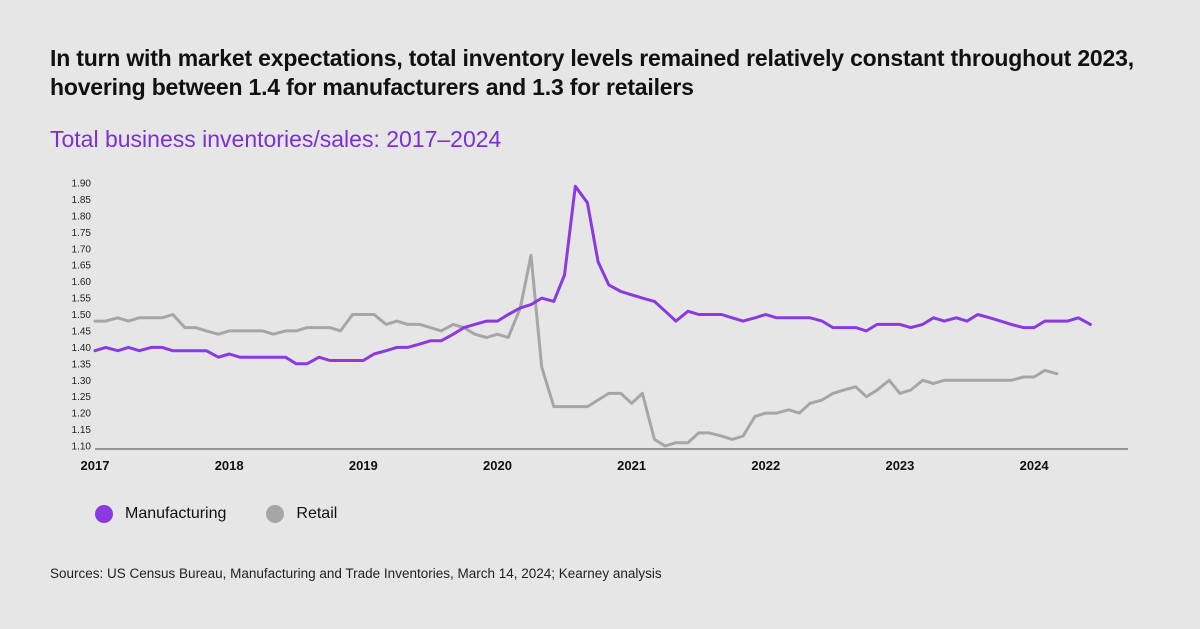  What do you see at coordinates (82, 430) in the screenshot?
I see `y-tick-label: 1.15` at bounding box center [82, 430].